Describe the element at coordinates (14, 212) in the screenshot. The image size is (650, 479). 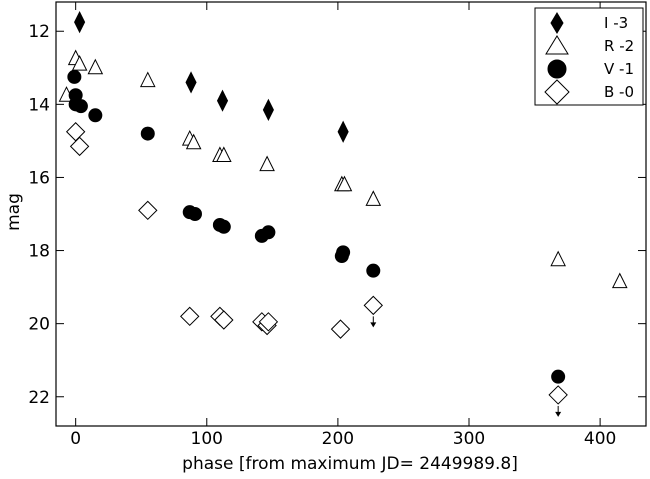
I see `y-axis-label: mag` at that location.